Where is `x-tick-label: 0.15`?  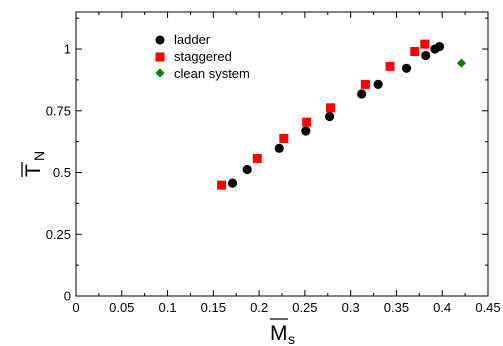 x-tick-label: 0.15 is located at coordinates (213, 307).